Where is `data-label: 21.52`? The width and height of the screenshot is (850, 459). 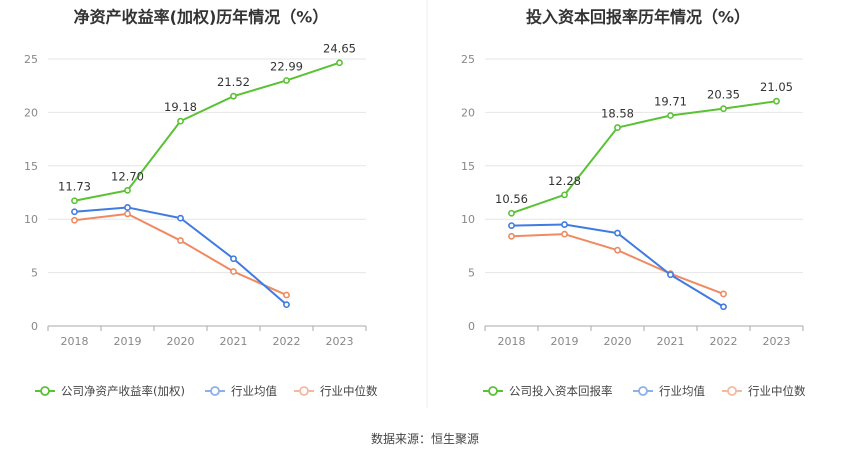 data-label: 21.52 is located at coordinates (233, 82).